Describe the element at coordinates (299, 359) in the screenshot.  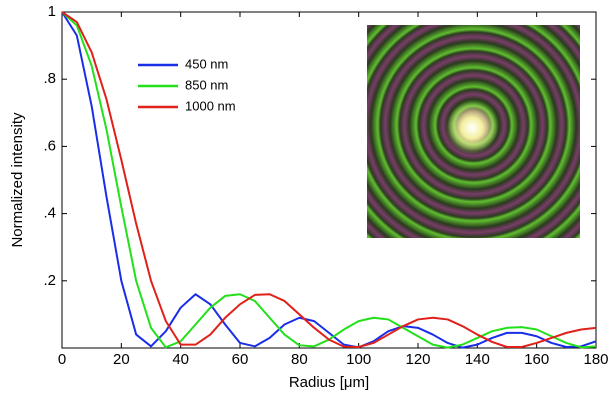
I see `x-tick-label: 80` at that location.